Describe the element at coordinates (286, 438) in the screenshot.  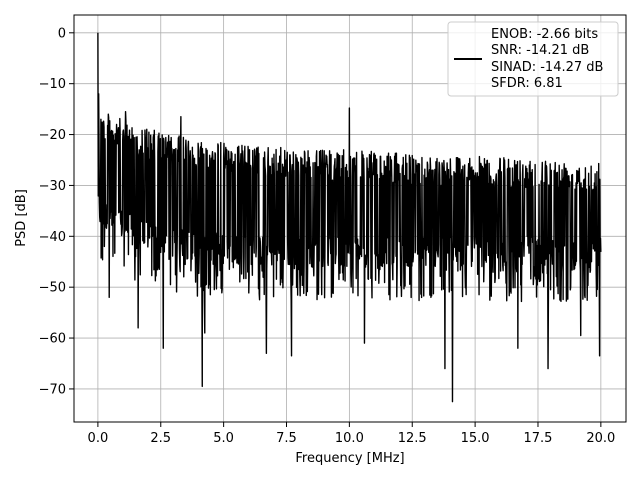
I see `x-tick-label: 7.5` at that location.